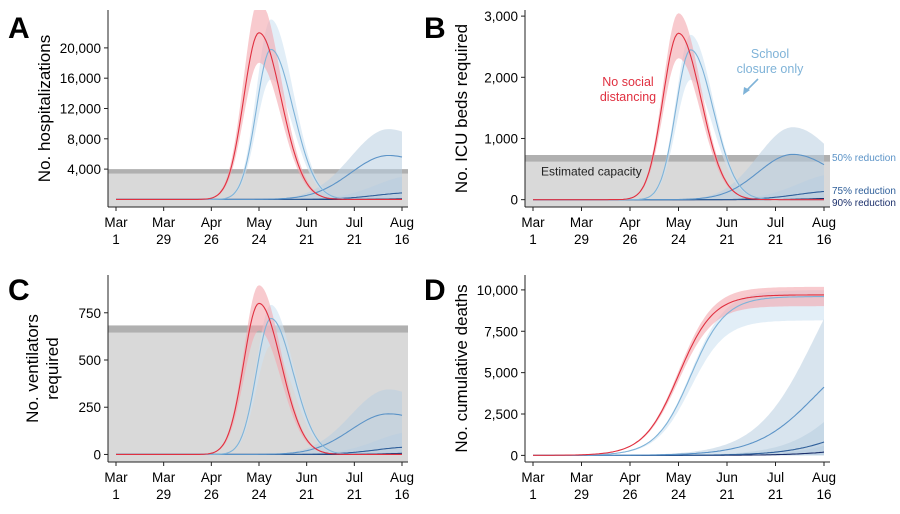  What do you see at coordinates (89, 313) in the screenshot?
I see `y-tick-label: 750` at bounding box center [89, 313].